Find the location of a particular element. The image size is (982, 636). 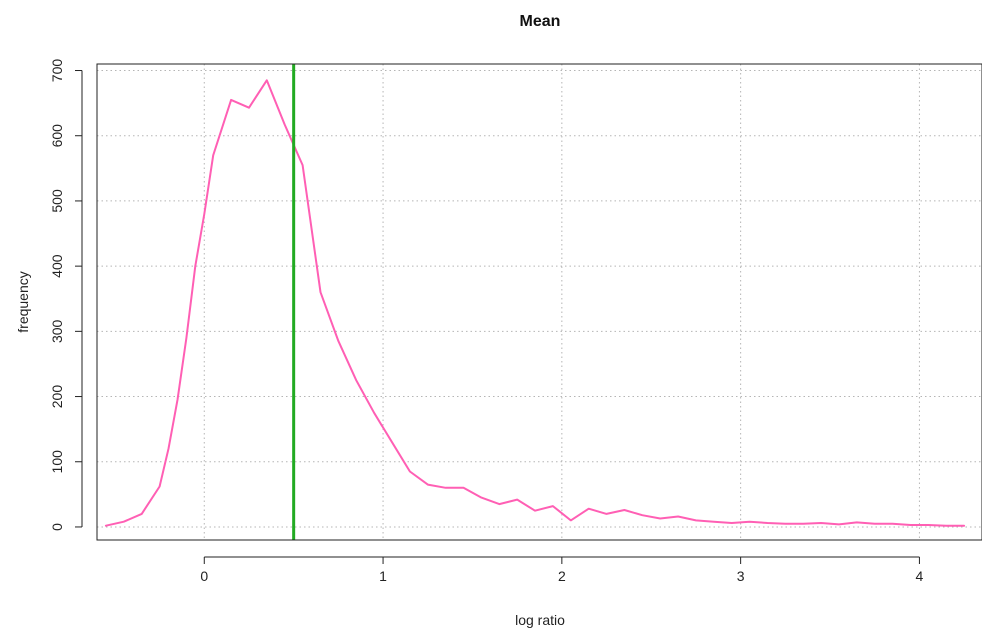

y-tick-label: 700 is located at coordinates (57, 71).